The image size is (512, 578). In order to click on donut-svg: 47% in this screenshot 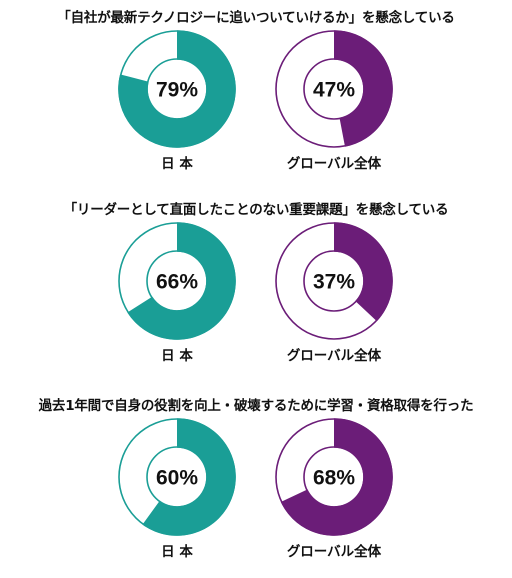, I will do `click(334, 89)`.